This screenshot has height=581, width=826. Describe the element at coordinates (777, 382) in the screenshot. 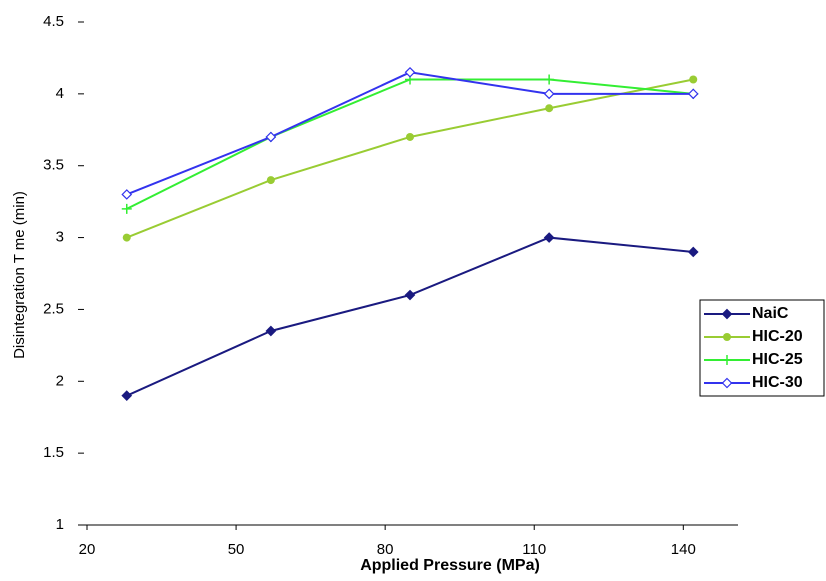

I see `legend-label: HIC-30` at that location.